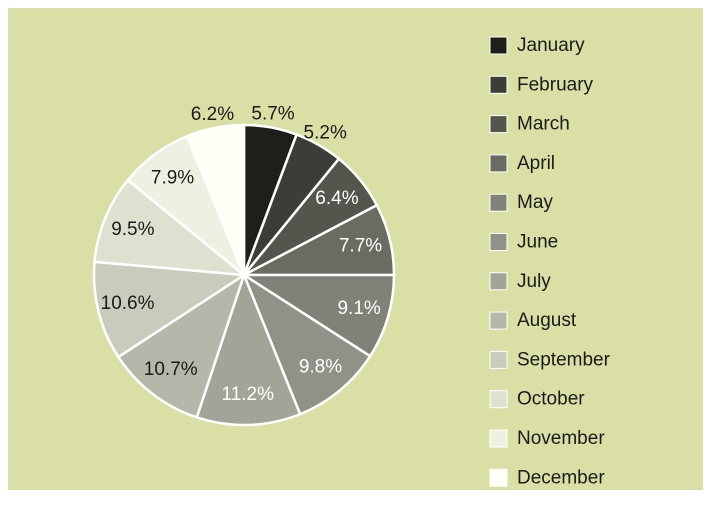  Describe the element at coordinates (272, 114) in the screenshot. I see `data-label: 5.7%` at that location.